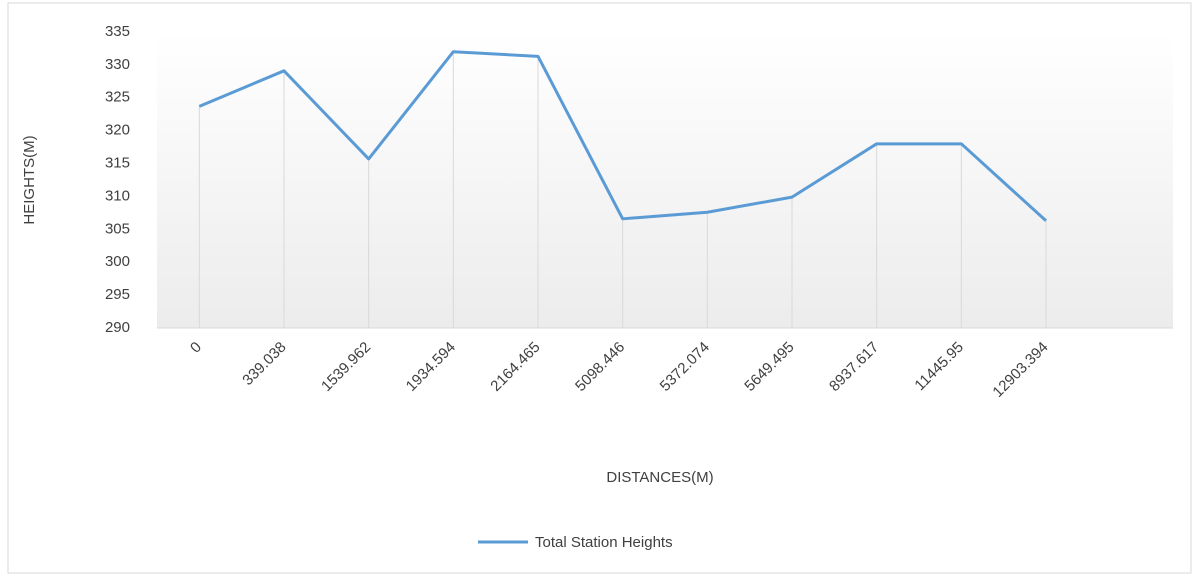 The height and width of the screenshot is (576, 1197). I want to click on y-tick-label: 290, so click(117, 327).